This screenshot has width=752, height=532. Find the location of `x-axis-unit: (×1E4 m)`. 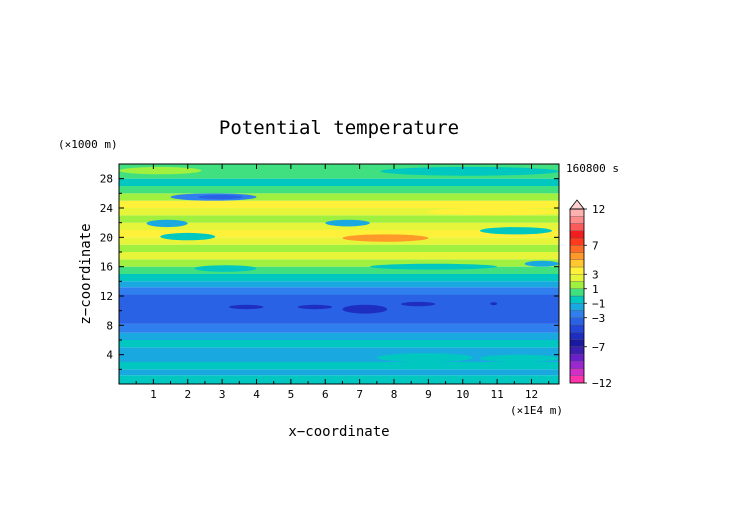

x-axis-unit: (×1E4 m) is located at coordinates (536, 410).